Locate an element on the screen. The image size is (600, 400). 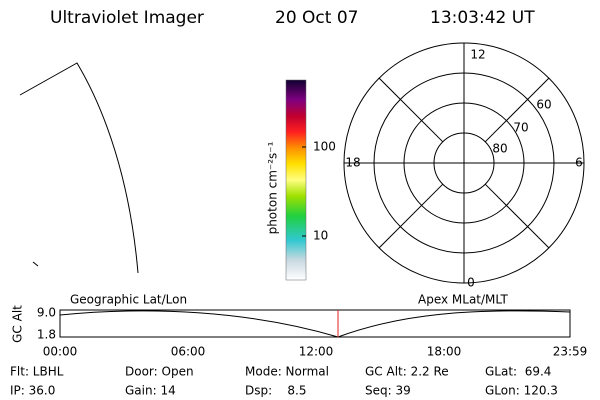
x-tick-label: 00:00 is located at coordinates (60, 352).